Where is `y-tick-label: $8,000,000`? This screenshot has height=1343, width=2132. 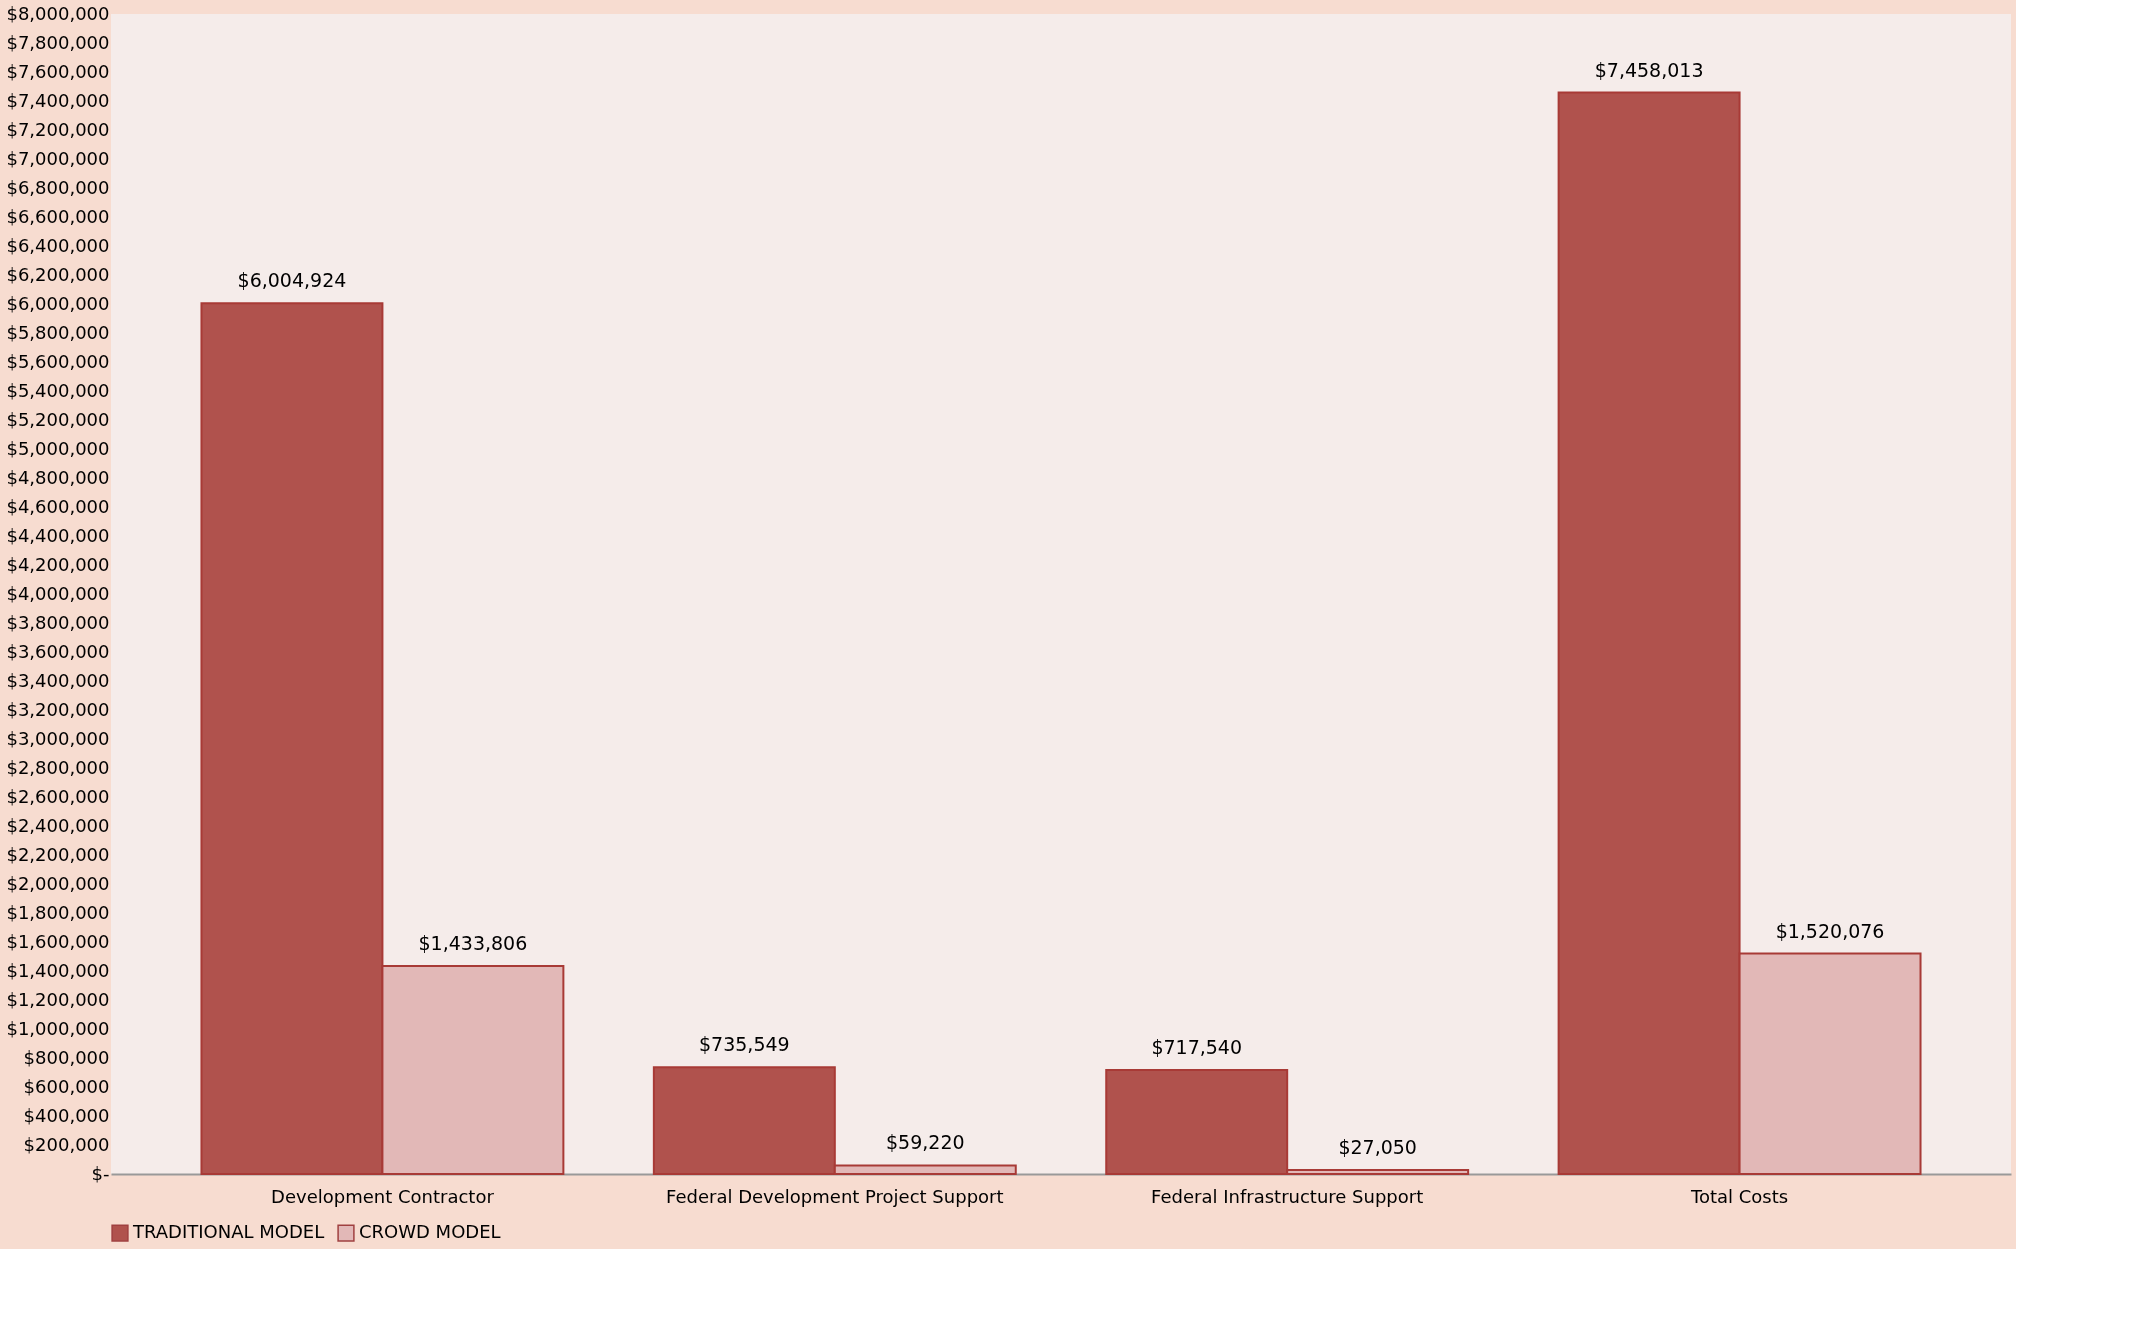
y-tick-label: $8,000,000 is located at coordinates (58, 13).